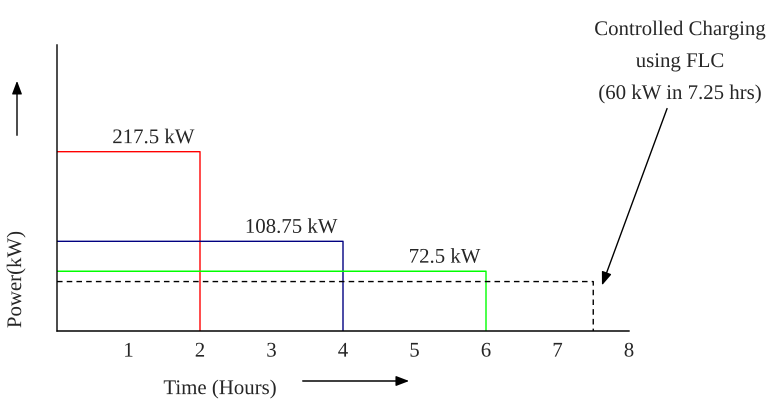 The width and height of the screenshot is (784, 411). I want to click on x-tick-label: 1, so click(128, 349).